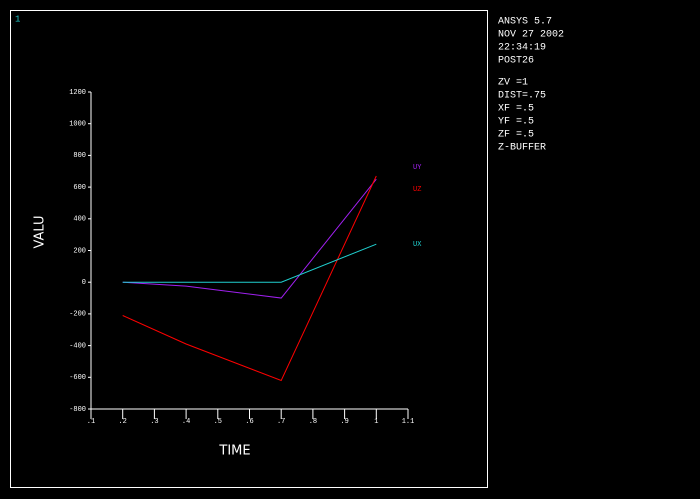 This screenshot has height=499, width=700. I want to click on x-tick-label: 1.1, so click(408, 422).